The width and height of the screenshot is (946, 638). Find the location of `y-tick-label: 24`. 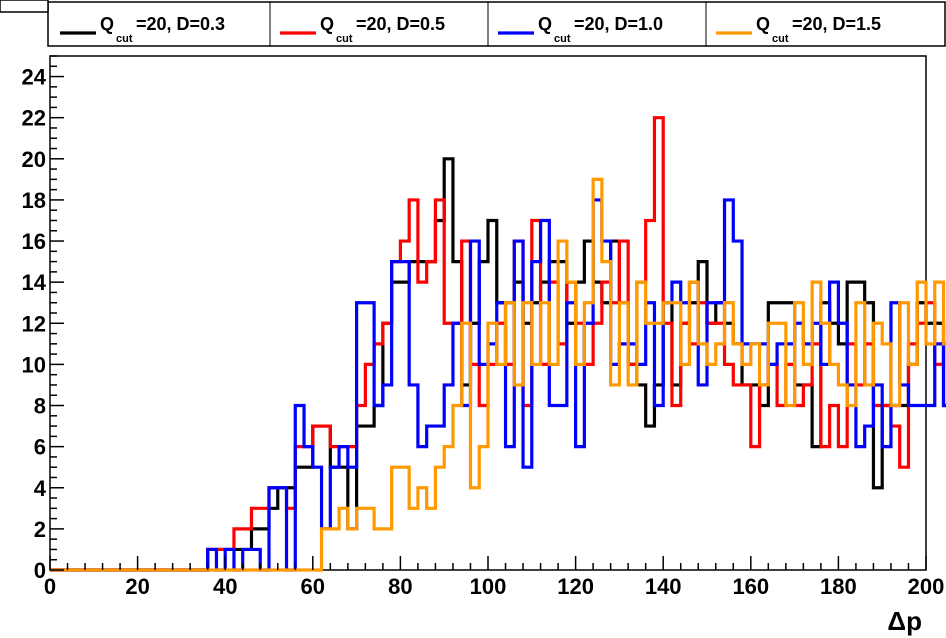

y-tick-label: 24 is located at coordinates (34, 77).